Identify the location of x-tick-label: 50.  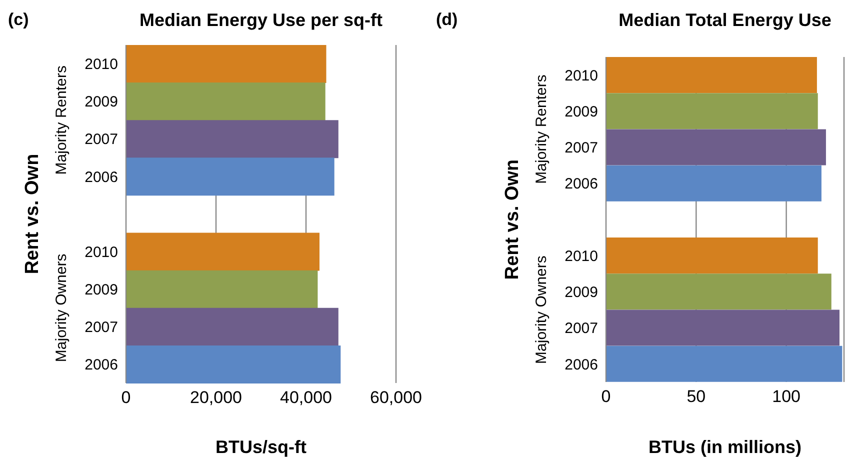
(696, 396).